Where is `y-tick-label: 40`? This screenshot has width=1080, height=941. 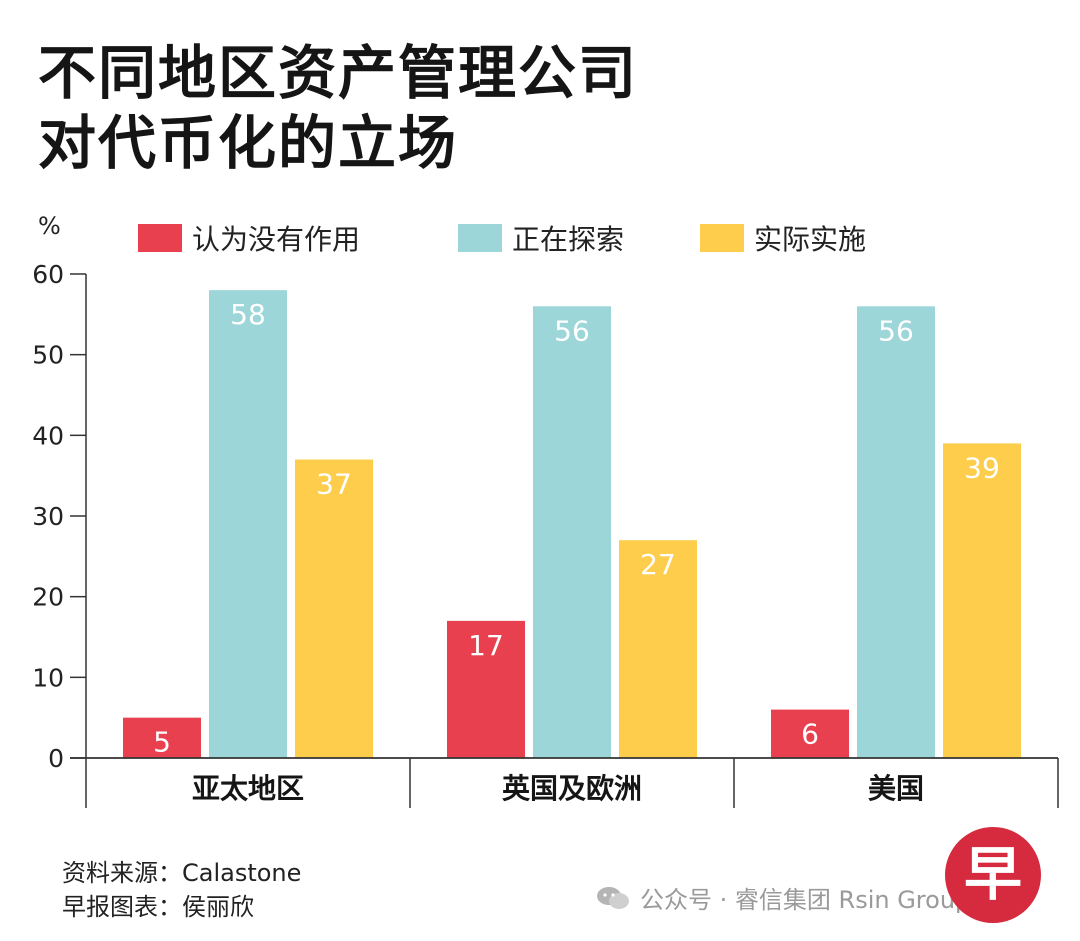
y-tick-label: 40 is located at coordinates (48, 435).